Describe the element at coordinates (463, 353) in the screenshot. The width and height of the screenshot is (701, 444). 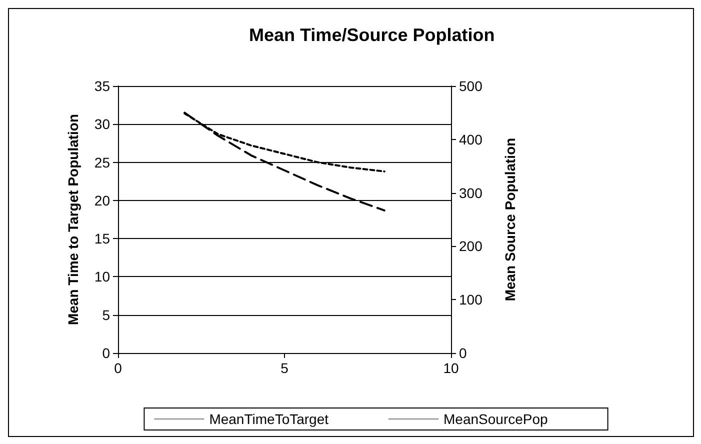
I see `y2-tick-label: 0` at that location.